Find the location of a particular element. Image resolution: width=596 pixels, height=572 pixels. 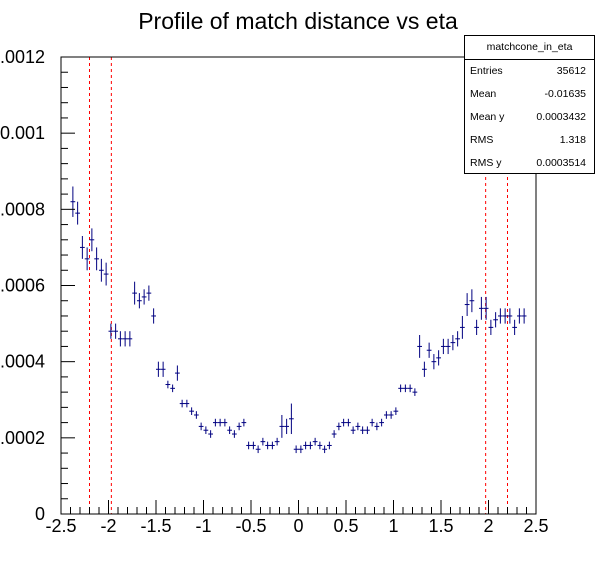

y-tick-label: 0.0006 is located at coordinates (22, 286).